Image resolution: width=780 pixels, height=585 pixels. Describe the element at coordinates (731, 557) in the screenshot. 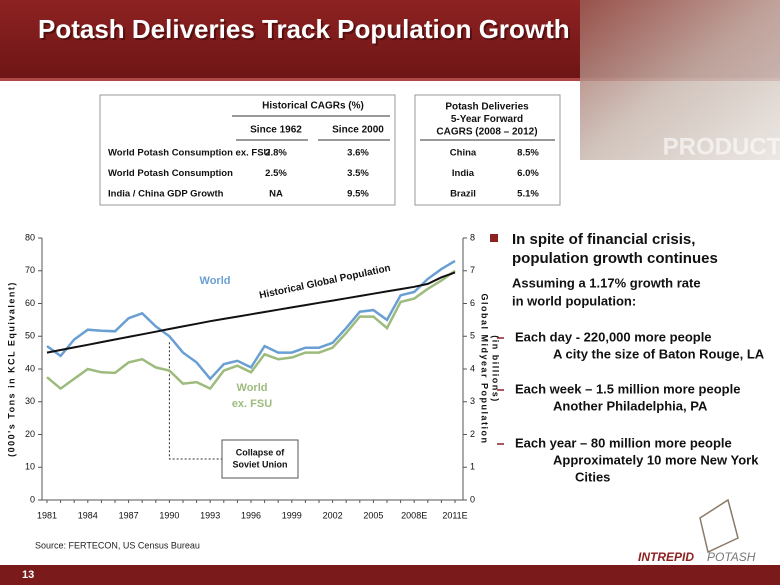

I see `logo-word: POTASH` at that location.